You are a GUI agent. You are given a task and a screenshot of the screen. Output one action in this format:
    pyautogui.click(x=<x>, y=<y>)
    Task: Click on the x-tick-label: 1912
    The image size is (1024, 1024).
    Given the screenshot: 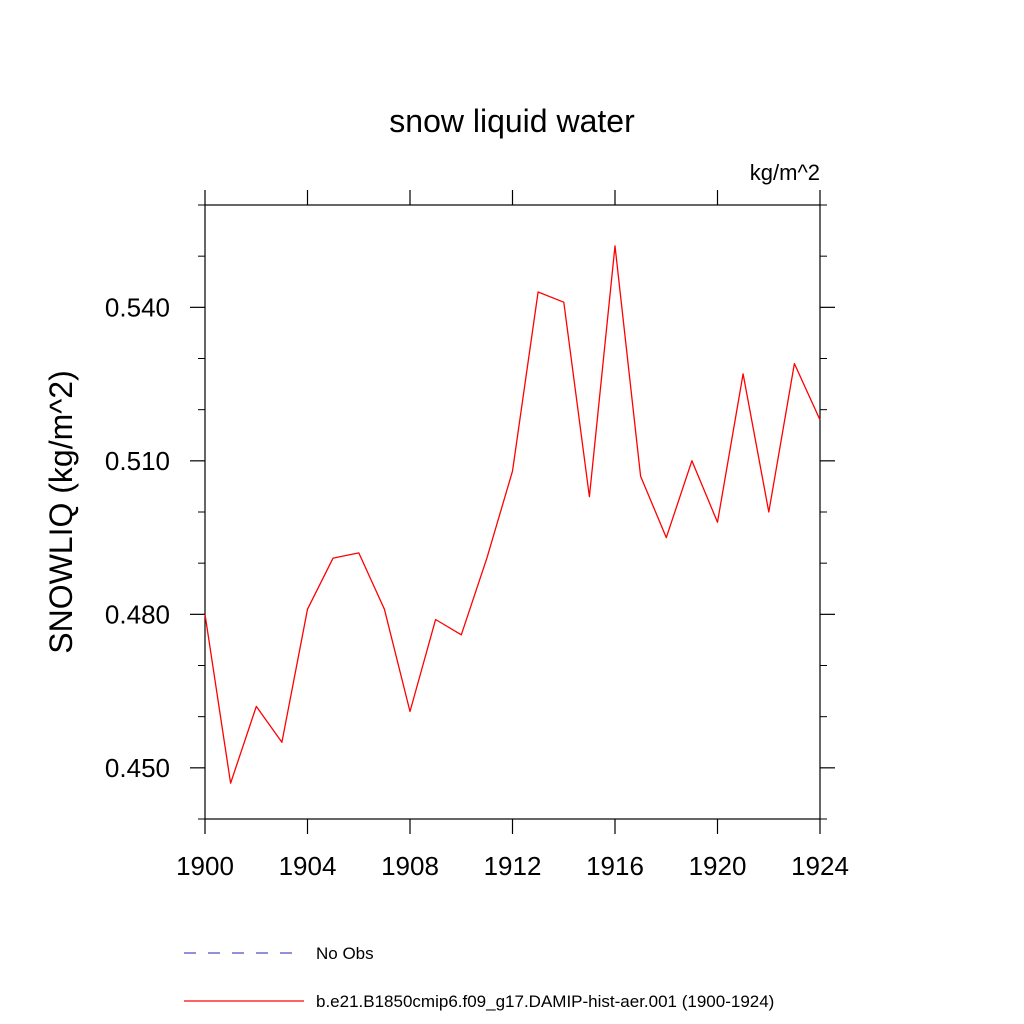 What is the action you would take?
    pyautogui.click(x=513, y=866)
    